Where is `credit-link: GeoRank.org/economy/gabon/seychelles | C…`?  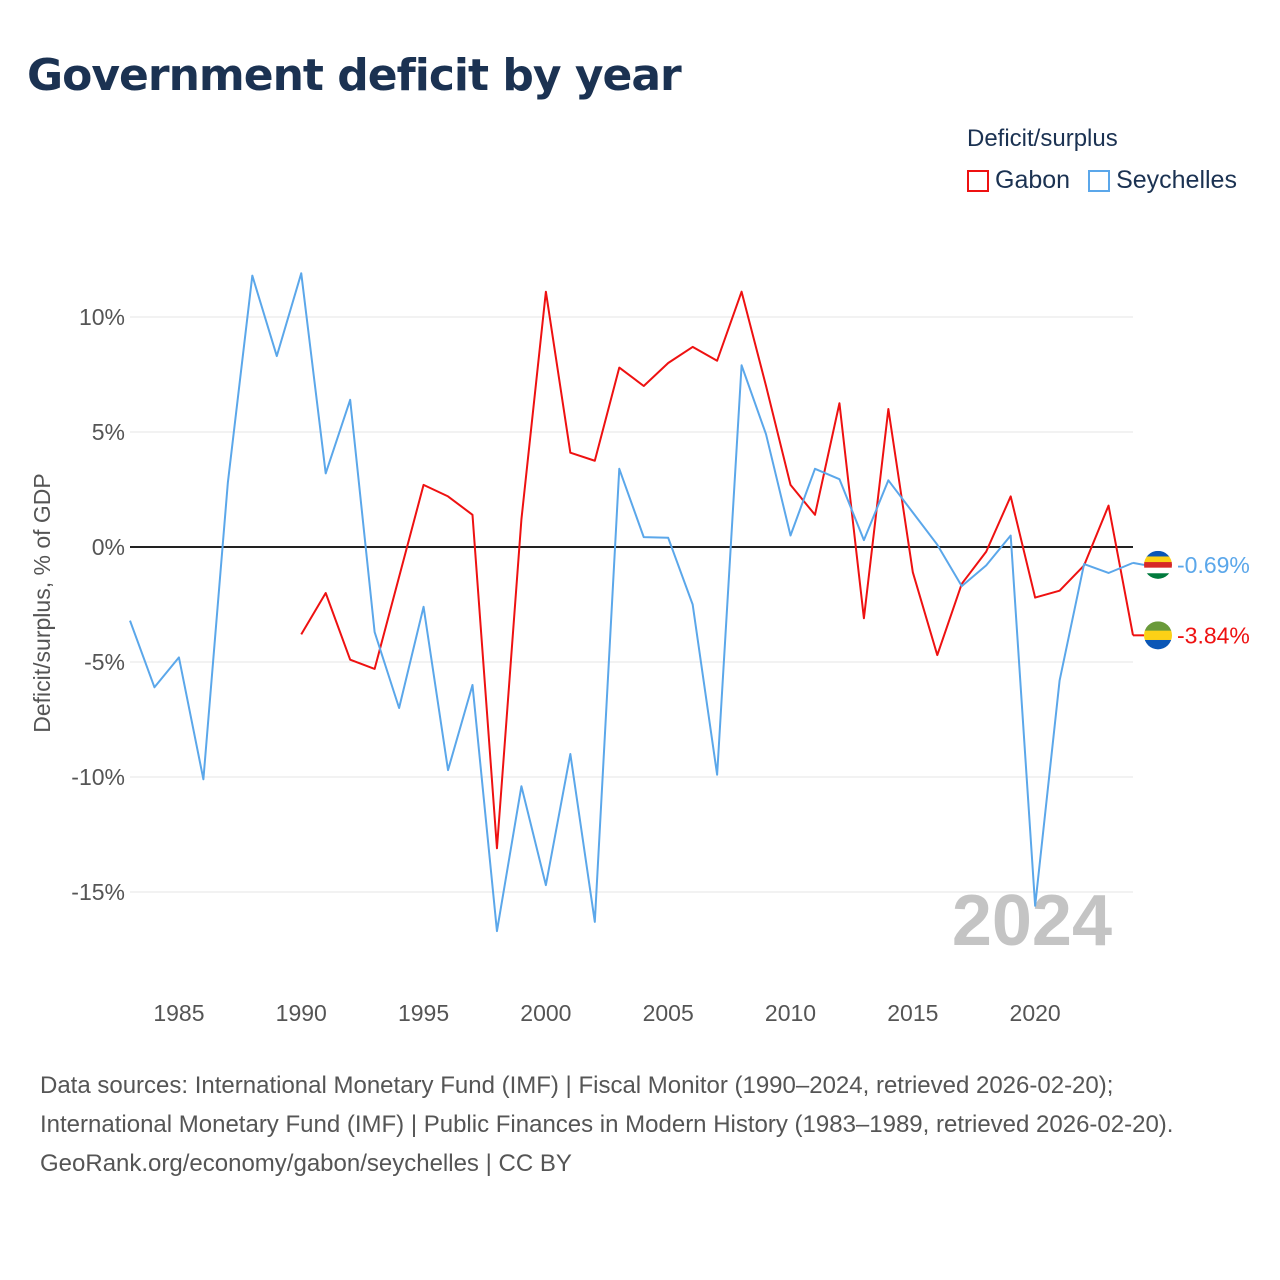 credit-link: GeoRank.org/economy/gabon/seychelles | C… is located at coordinates (306, 1163).